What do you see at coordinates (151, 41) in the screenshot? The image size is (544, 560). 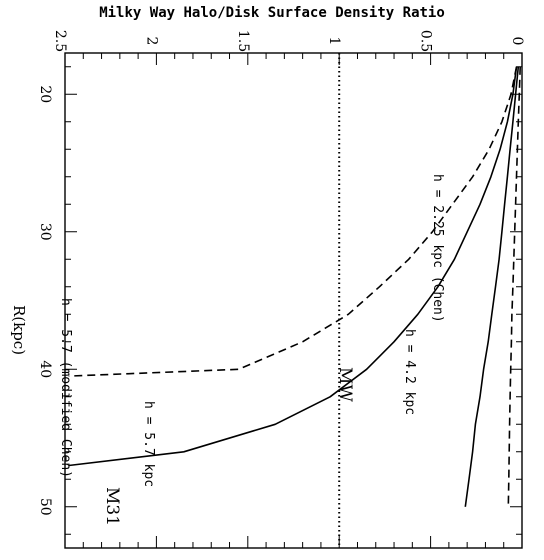 I see `y-tick-label: 2` at bounding box center [151, 41].